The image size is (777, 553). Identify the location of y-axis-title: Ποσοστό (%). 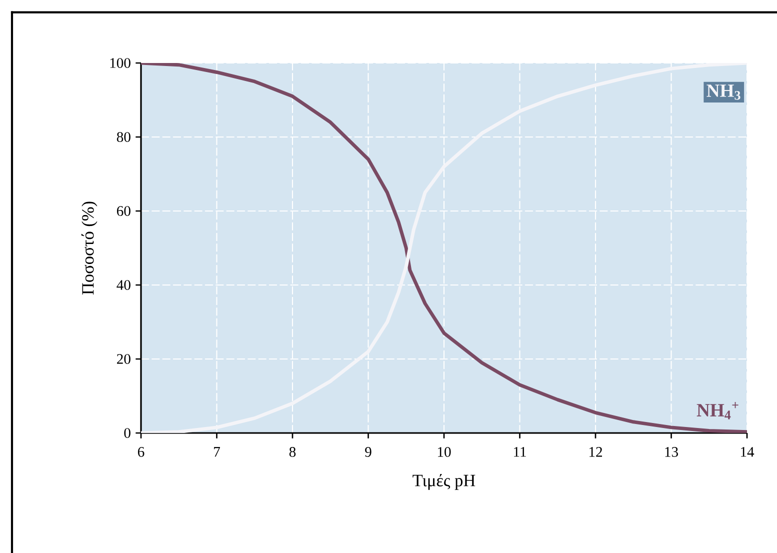
(89, 248).